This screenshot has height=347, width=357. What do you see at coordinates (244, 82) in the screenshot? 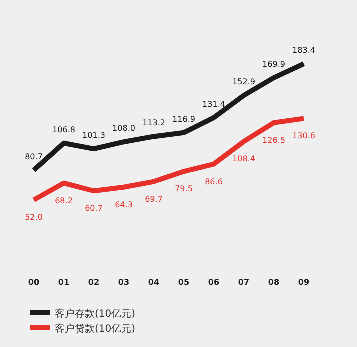
I see `data-label: 152.9` at bounding box center [244, 82].